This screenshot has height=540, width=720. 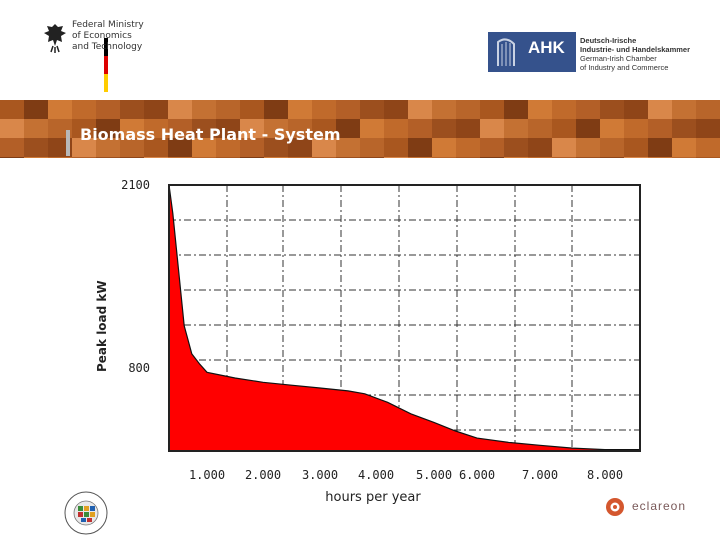 I want to click on x-tick-label: 3.000, so click(x=320, y=475).